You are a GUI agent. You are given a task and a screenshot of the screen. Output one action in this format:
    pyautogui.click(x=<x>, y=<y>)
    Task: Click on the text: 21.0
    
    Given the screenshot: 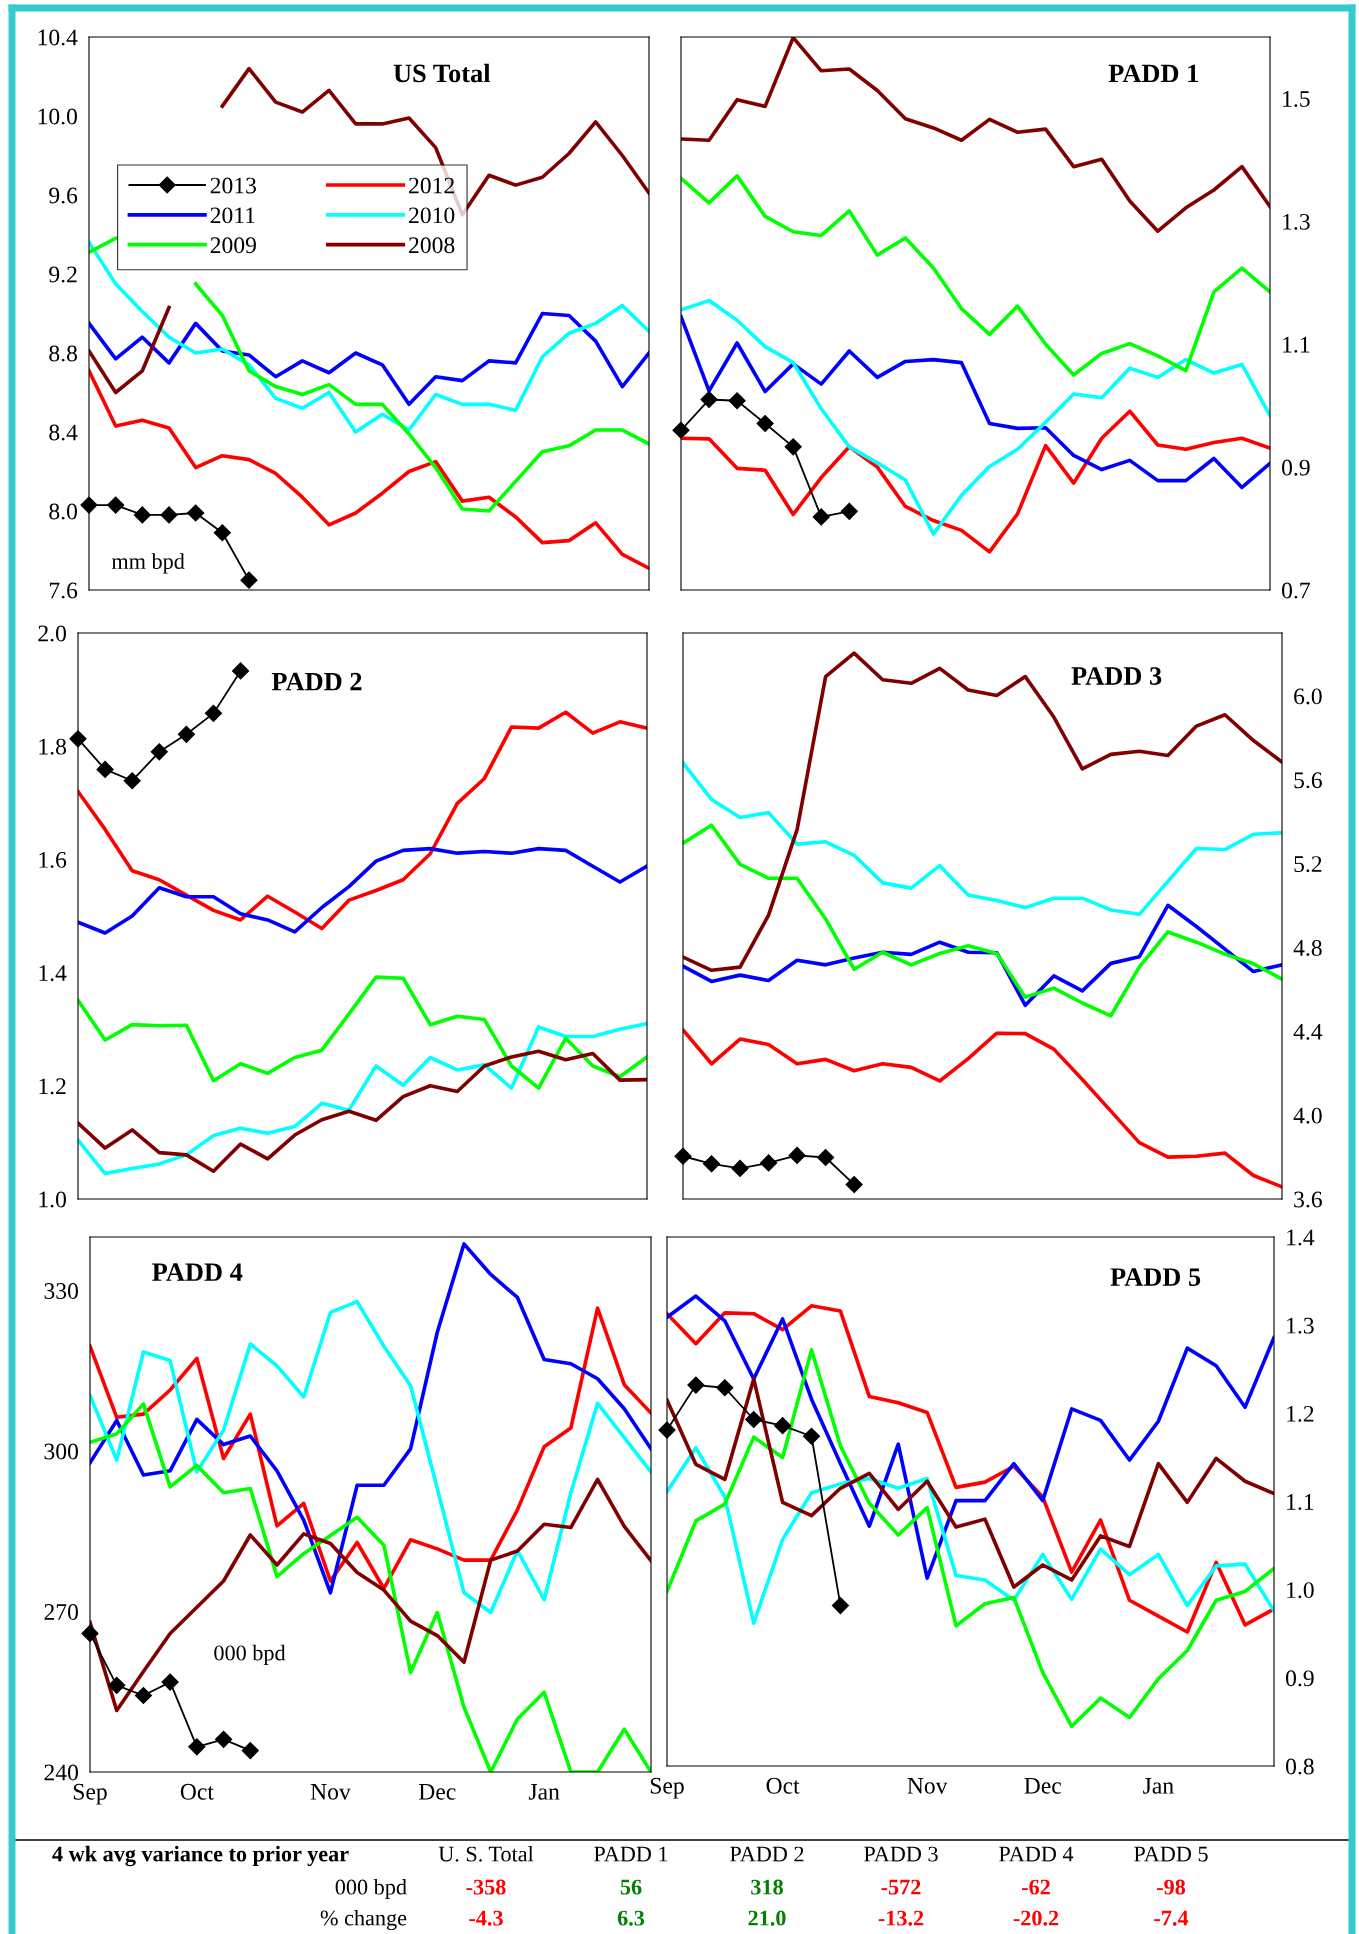 What is the action you would take?
    pyautogui.click(x=767, y=1918)
    